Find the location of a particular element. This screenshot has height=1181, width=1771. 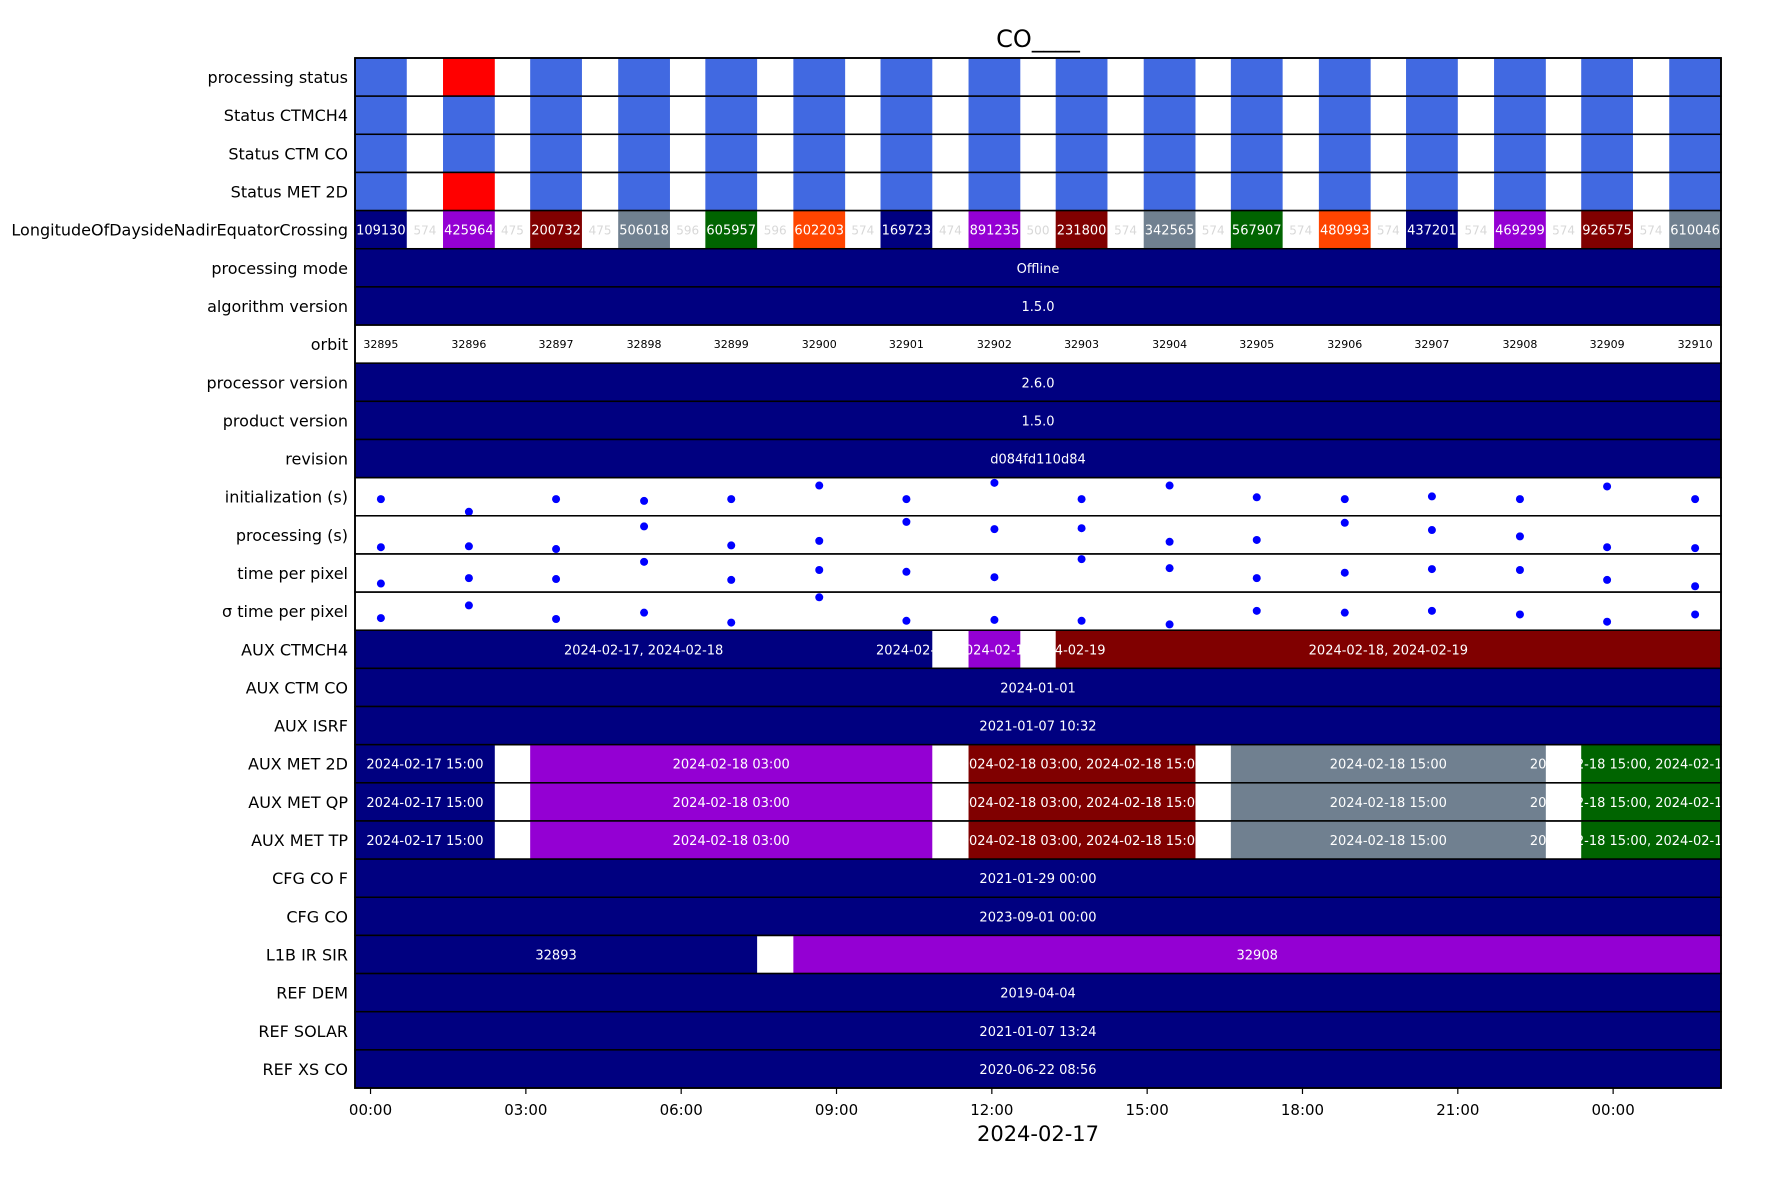

row-17: 2021-01-07 10:32 AUX ISRF is located at coordinates (998, 725).